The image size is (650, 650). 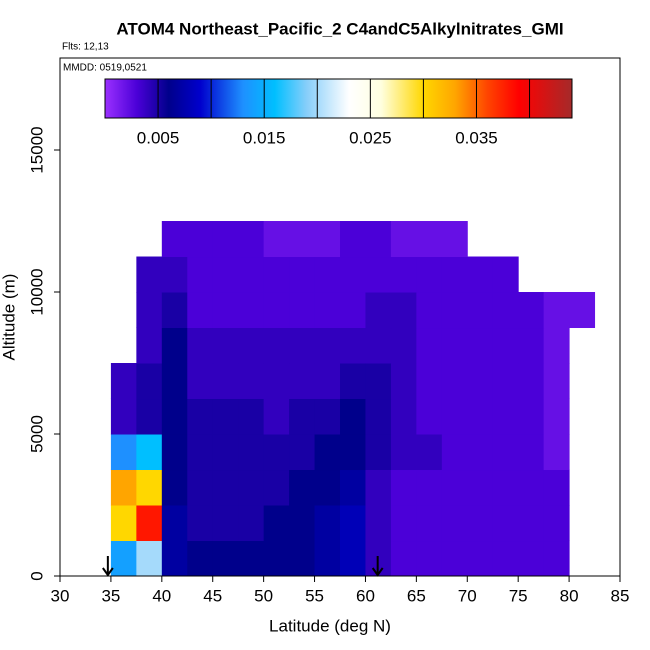 What do you see at coordinates (620, 595) in the screenshot?
I see `x-tick-label: 85` at bounding box center [620, 595].